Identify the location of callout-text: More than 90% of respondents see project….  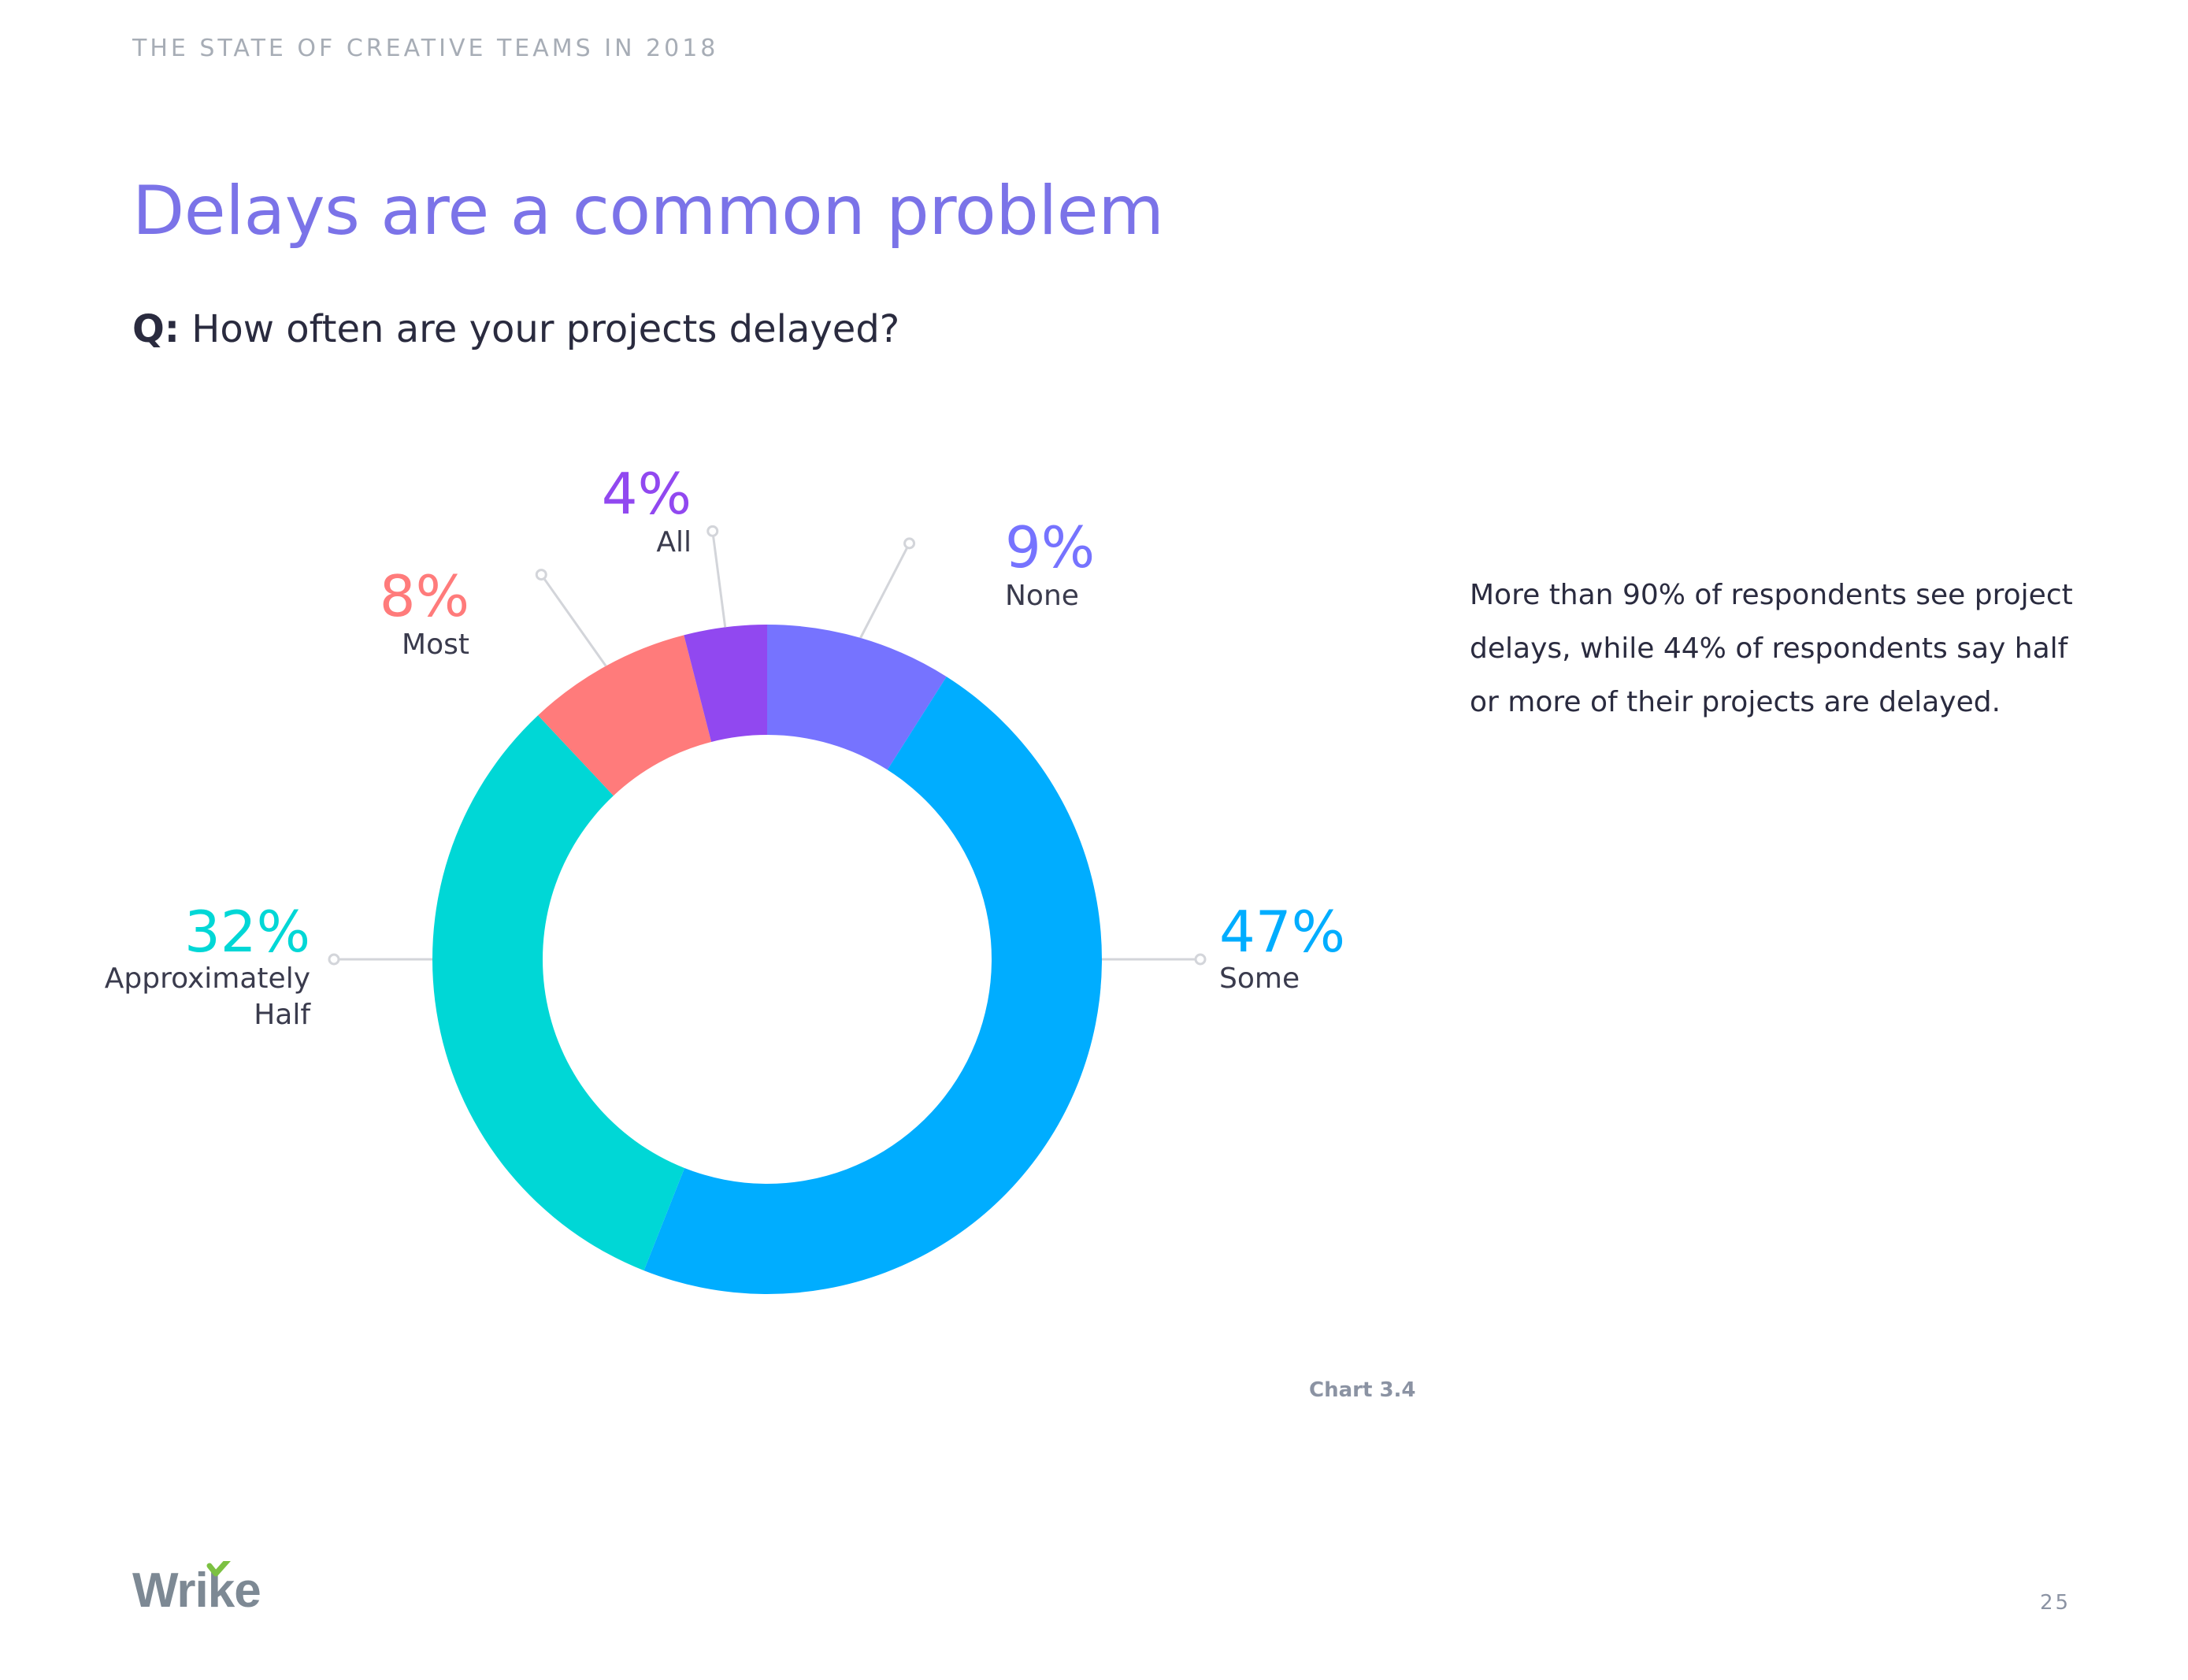
(1771, 648).